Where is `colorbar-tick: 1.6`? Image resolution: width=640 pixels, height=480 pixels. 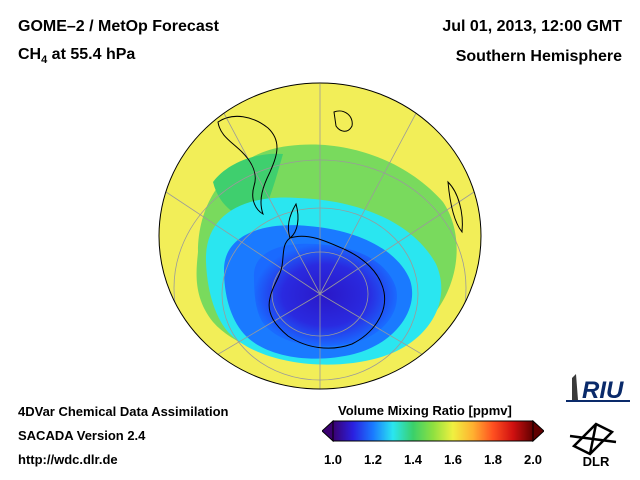
colorbar-tick: 1.6 is located at coordinates (453, 459).